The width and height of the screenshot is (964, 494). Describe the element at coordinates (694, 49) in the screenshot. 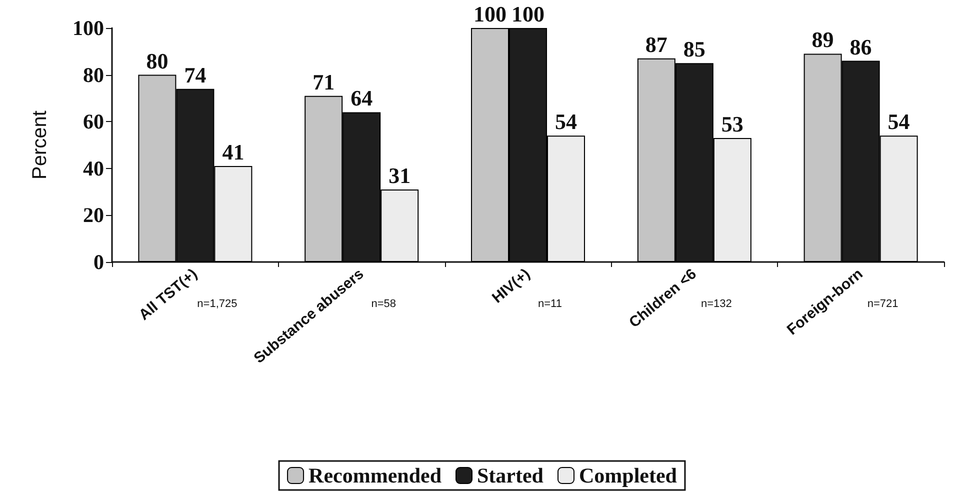

I see `data-label: 85` at that location.